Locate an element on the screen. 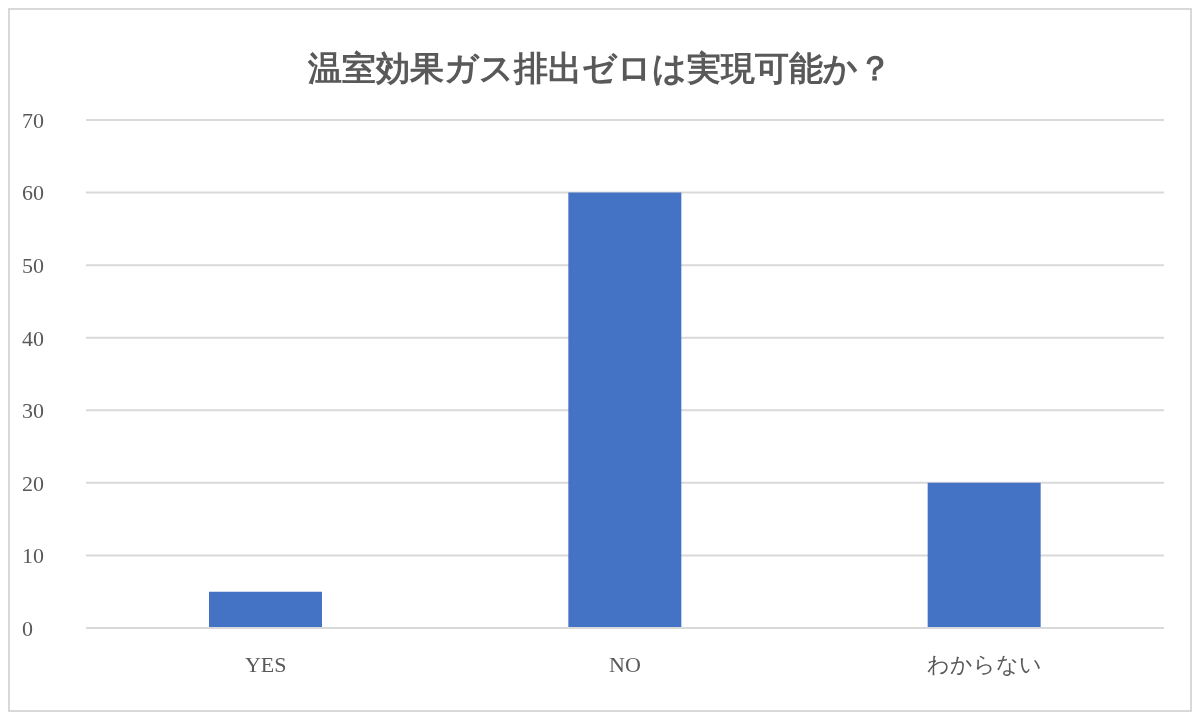  y-tick-label: 50 is located at coordinates (33, 265).